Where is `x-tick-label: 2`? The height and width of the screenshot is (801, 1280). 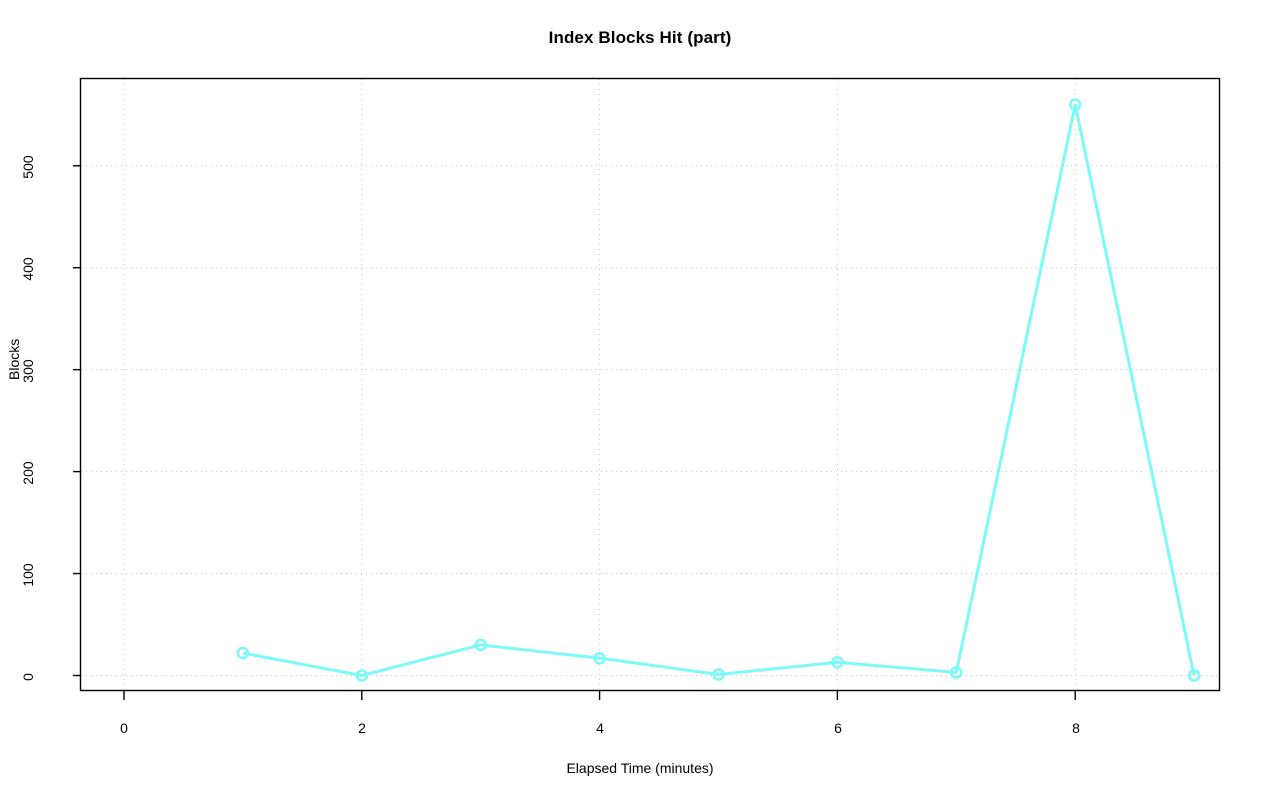
x-tick-label: 2 is located at coordinates (362, 728).